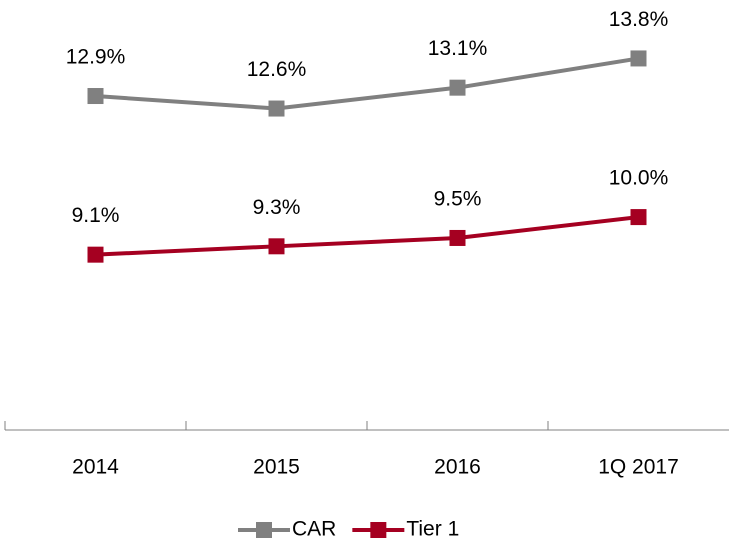  Describe the element at coordinates (277, 69) in the screenshot. I see `data-label: 12.6%` at that location.